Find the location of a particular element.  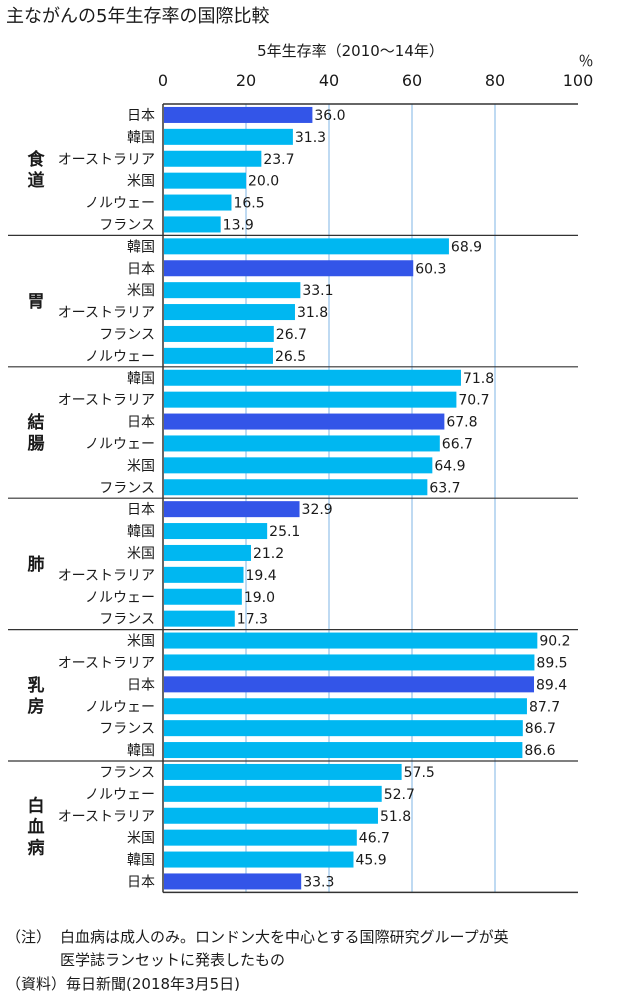

data-label: 52.7 is located at coordinates (399, 795).